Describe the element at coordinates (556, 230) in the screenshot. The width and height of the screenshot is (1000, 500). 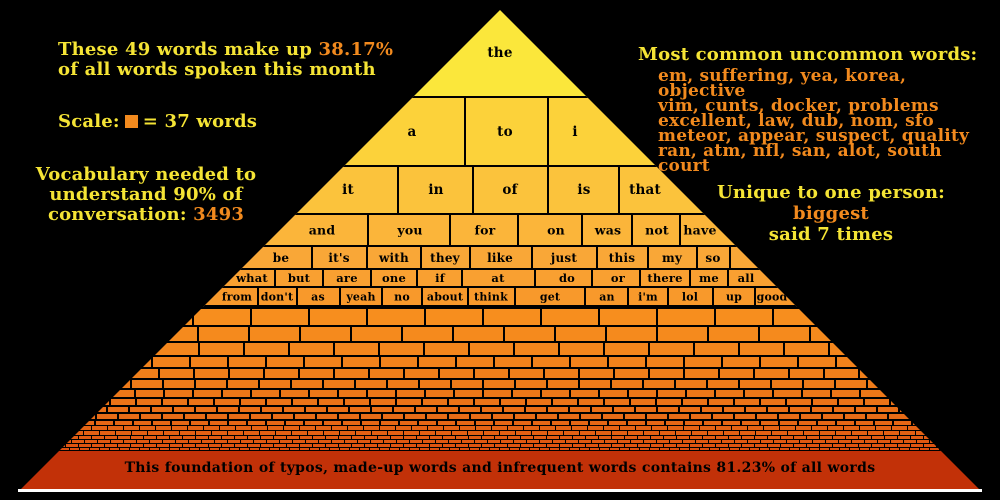
I see `word-label: on` at that location.